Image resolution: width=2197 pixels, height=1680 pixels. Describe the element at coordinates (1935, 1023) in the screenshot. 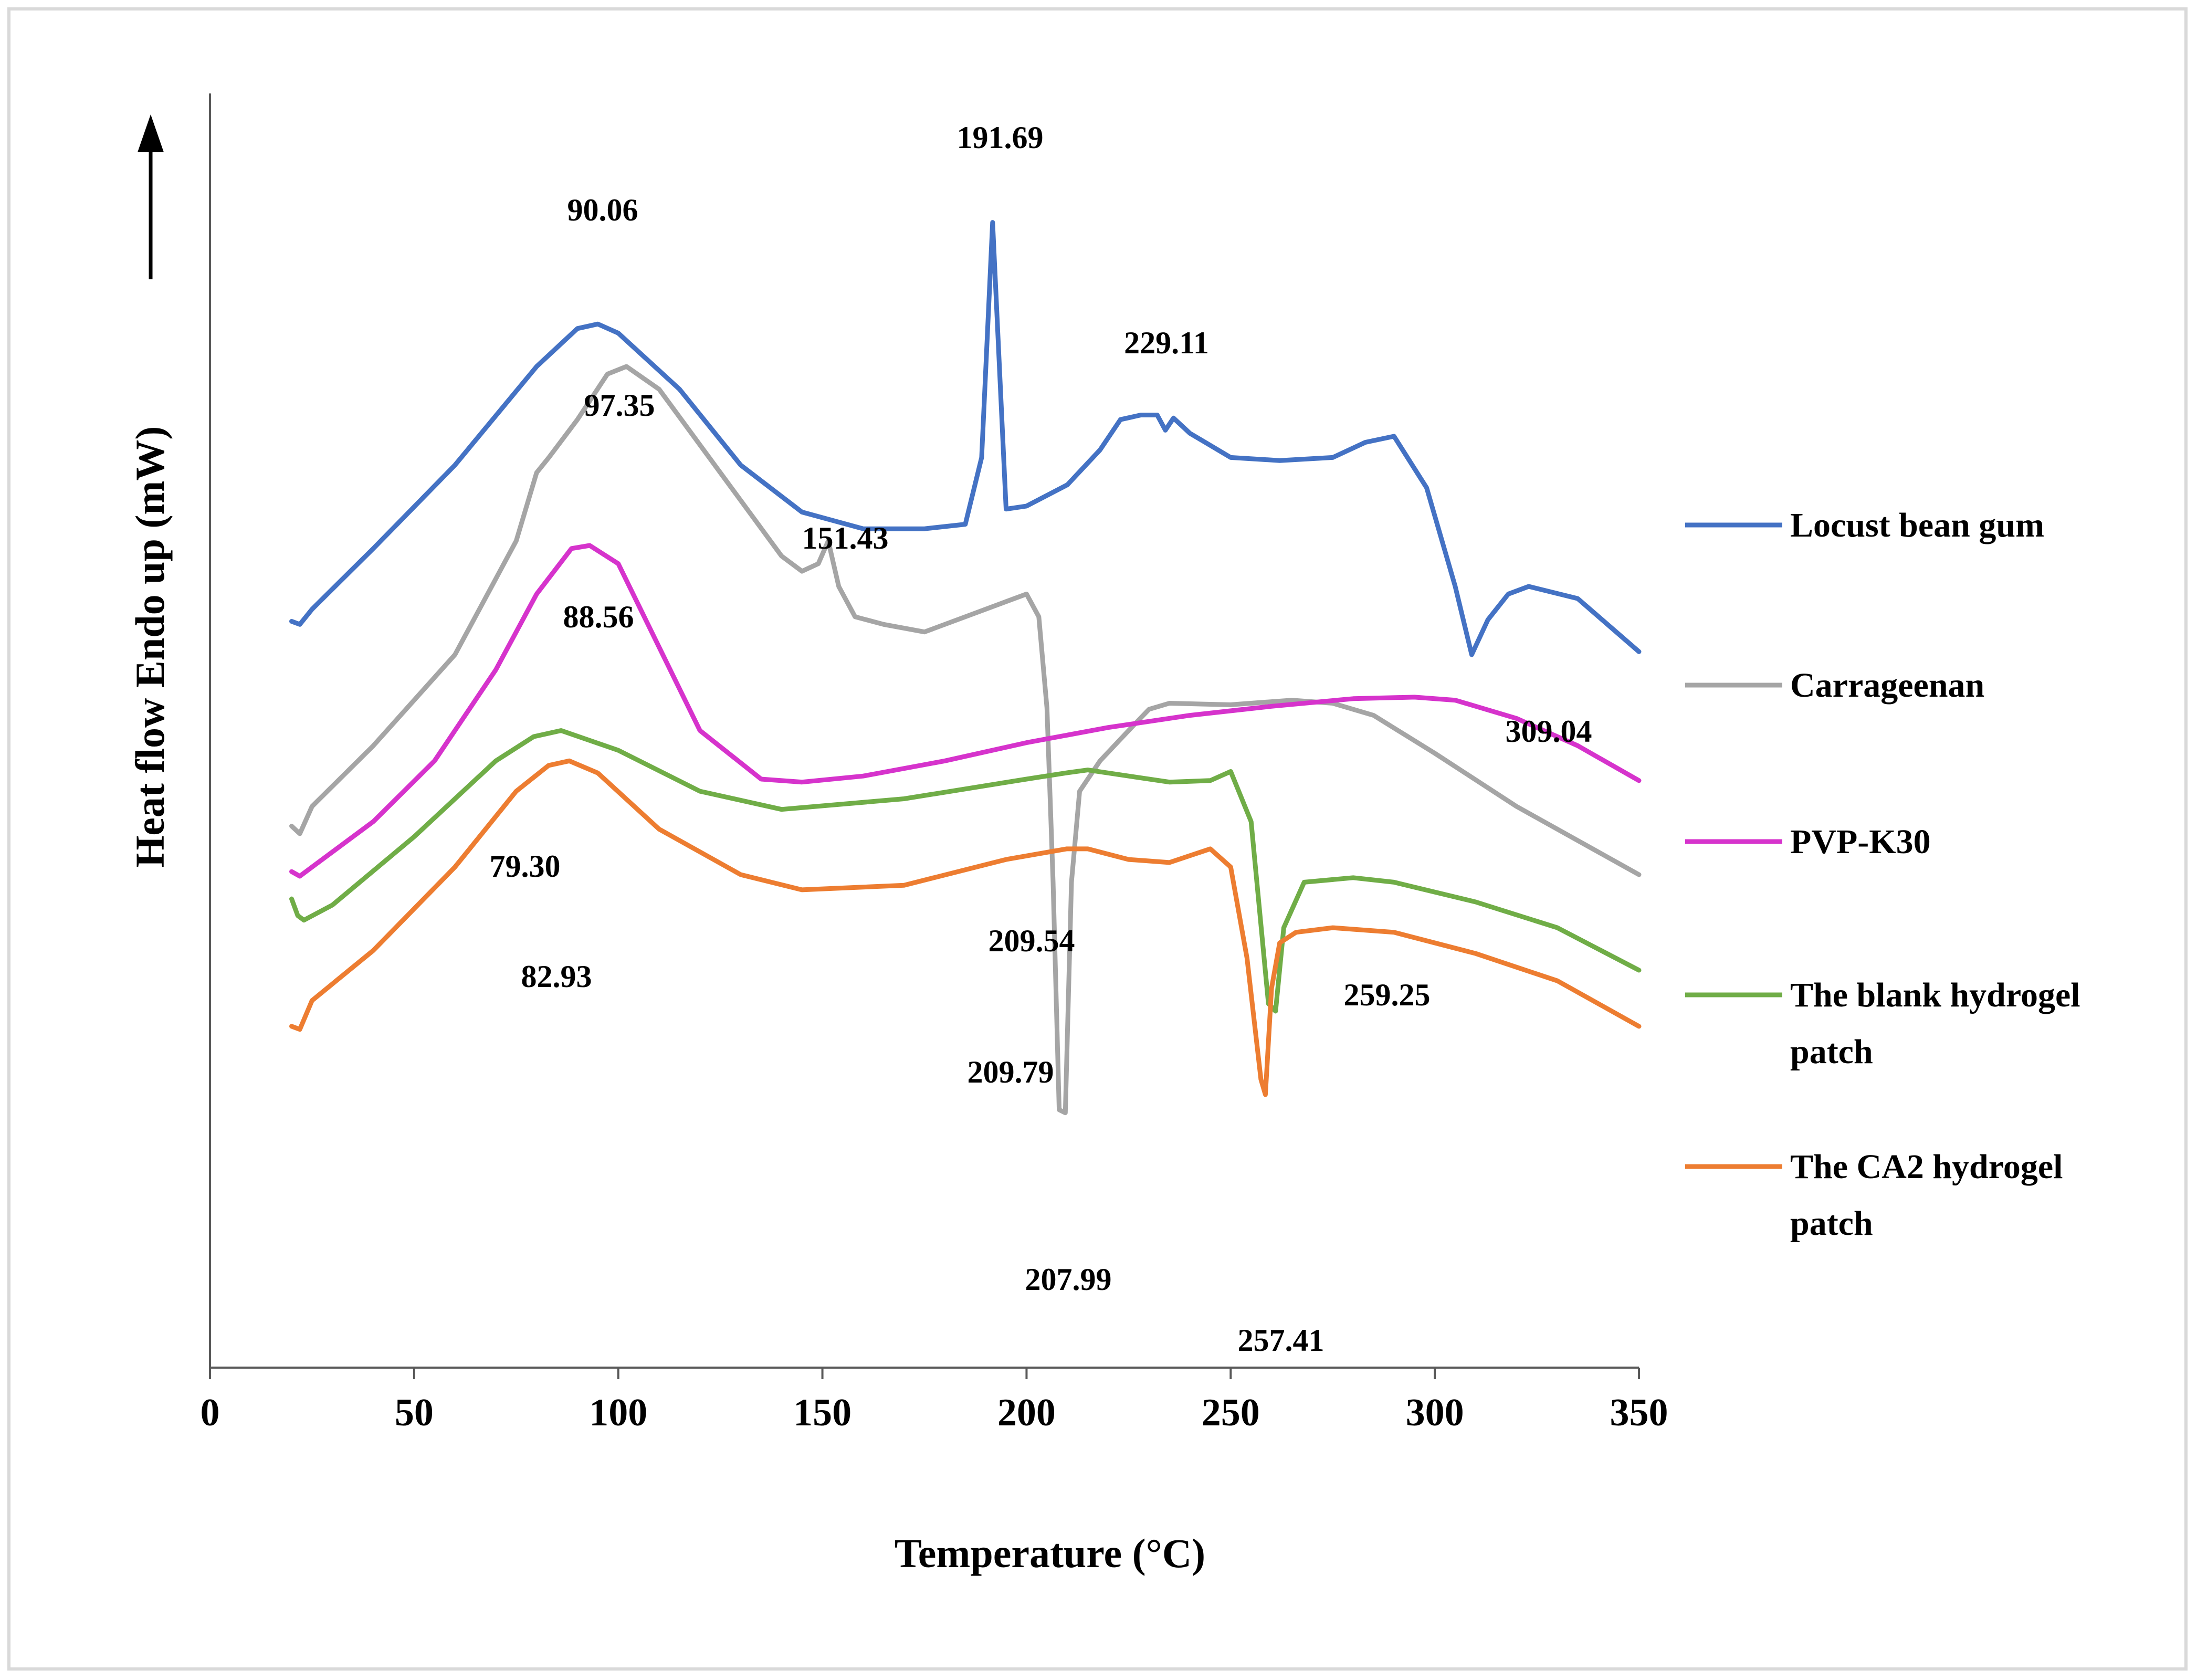

I see `legend-label-3: The blank hydrogel patch` at that location.